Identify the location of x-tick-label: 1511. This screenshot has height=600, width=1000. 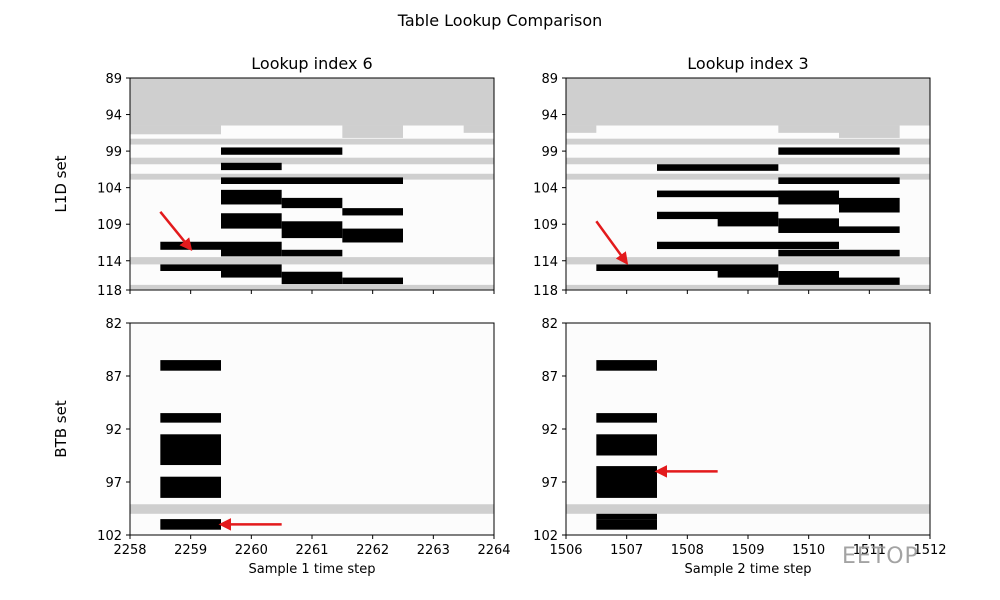
(869, 550).